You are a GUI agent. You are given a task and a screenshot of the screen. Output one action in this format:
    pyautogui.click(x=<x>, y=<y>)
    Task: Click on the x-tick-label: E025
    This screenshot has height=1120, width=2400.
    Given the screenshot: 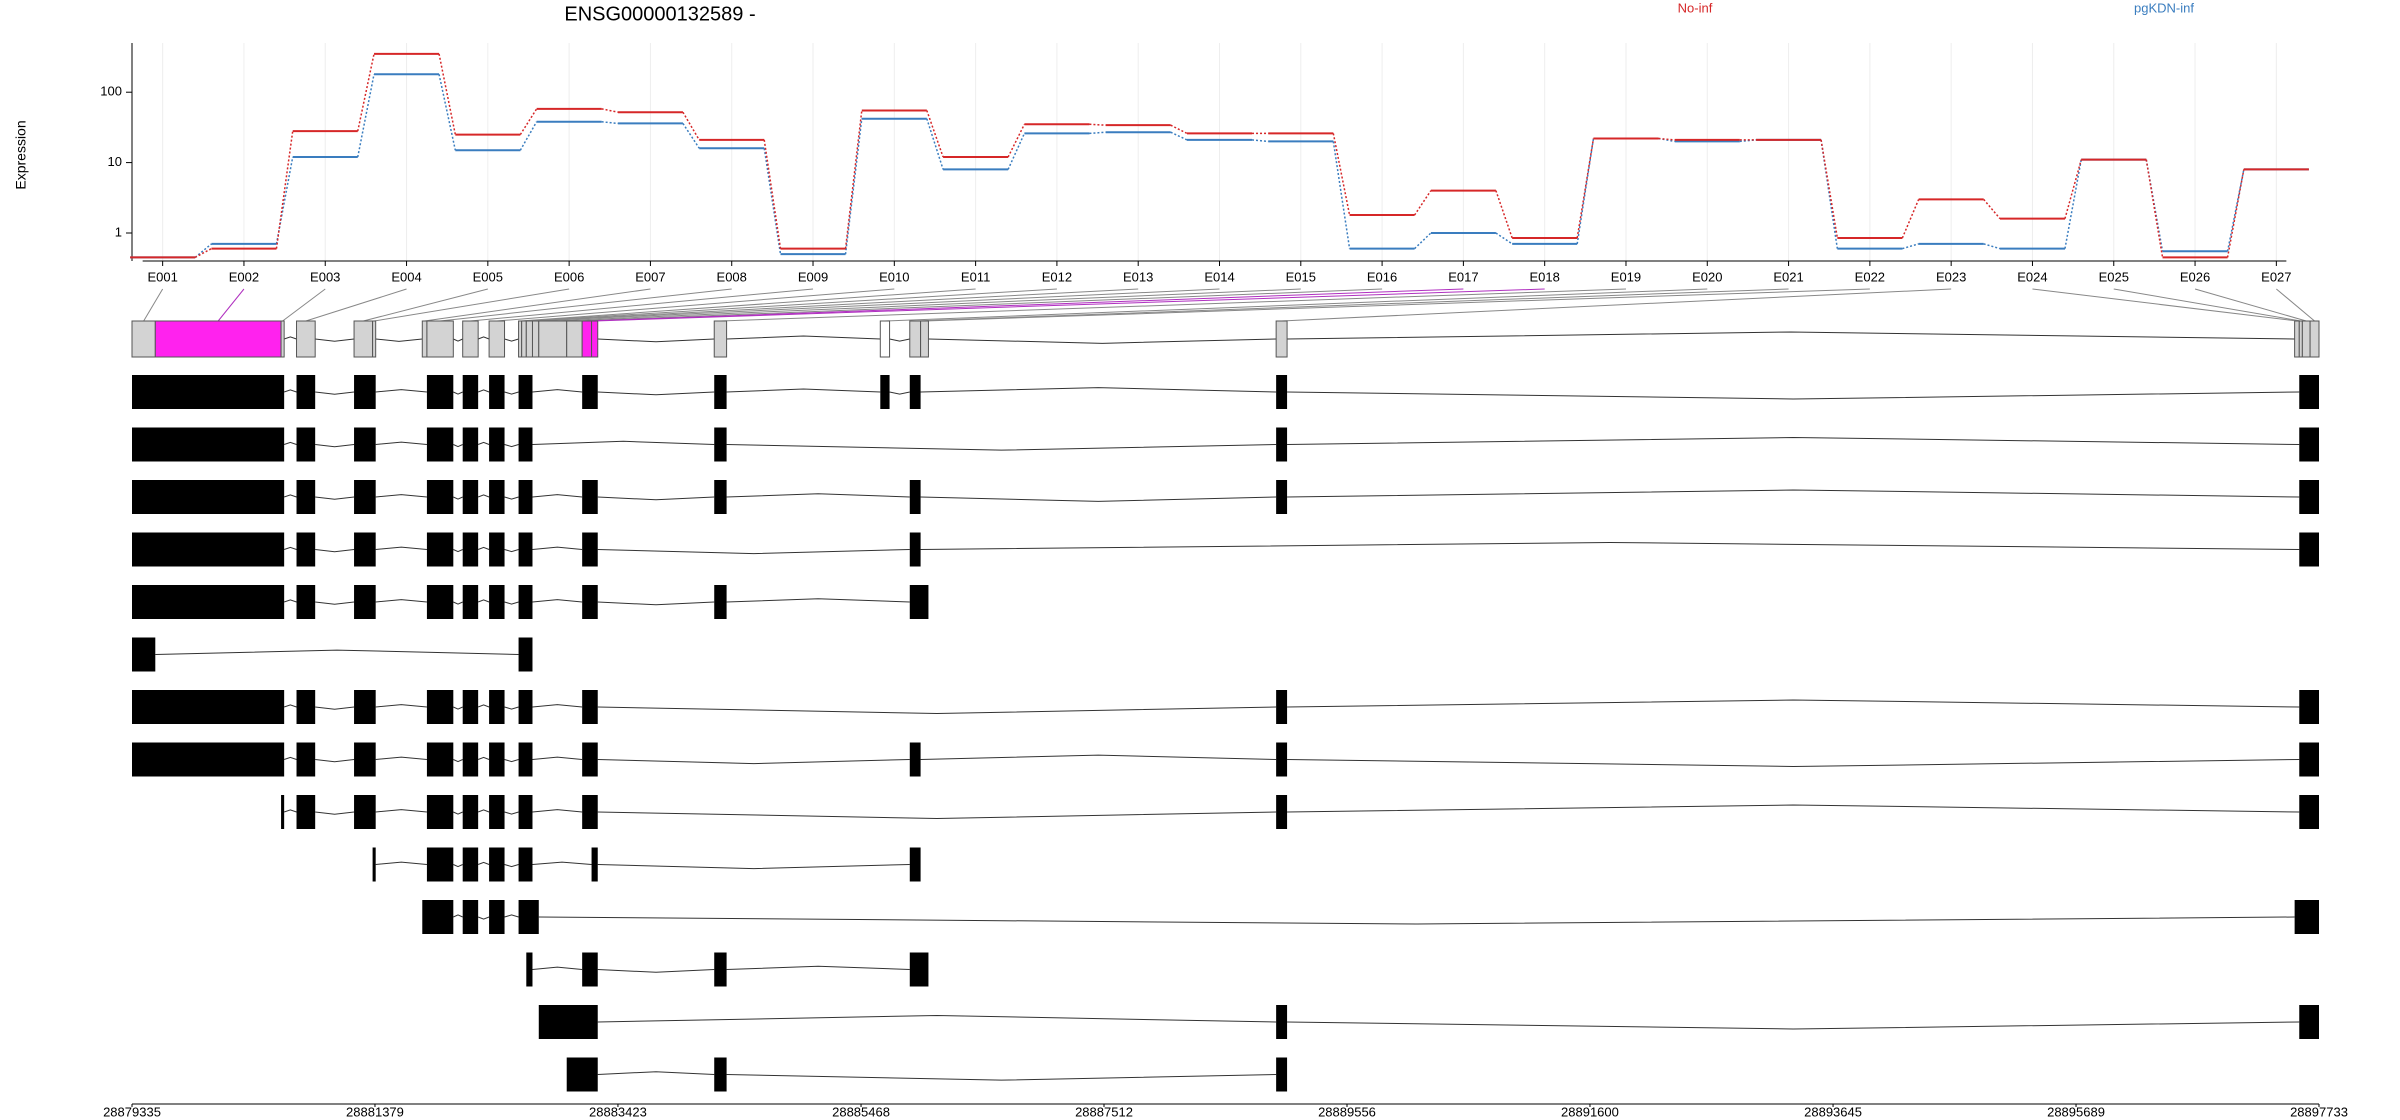 What is the action you would take?
    pyautogui.click(x=2114, y=276)
    